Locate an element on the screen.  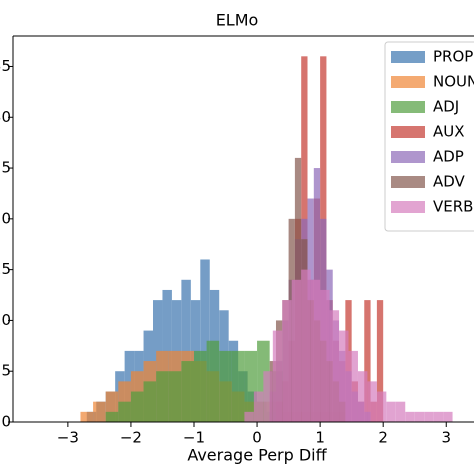
y-tick-label: 30 is located at coordinates (5, 117).